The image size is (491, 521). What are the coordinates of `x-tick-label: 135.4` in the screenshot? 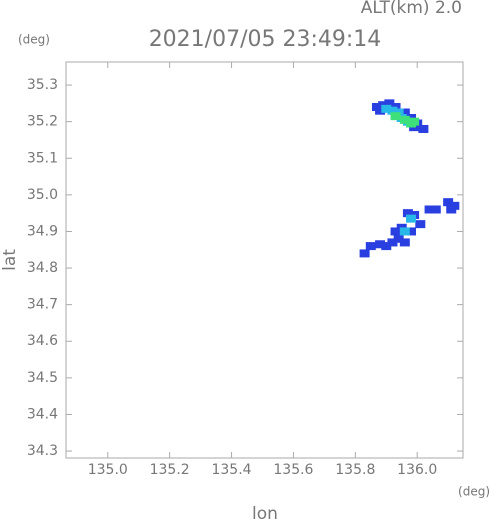 It's located at (231, 470).